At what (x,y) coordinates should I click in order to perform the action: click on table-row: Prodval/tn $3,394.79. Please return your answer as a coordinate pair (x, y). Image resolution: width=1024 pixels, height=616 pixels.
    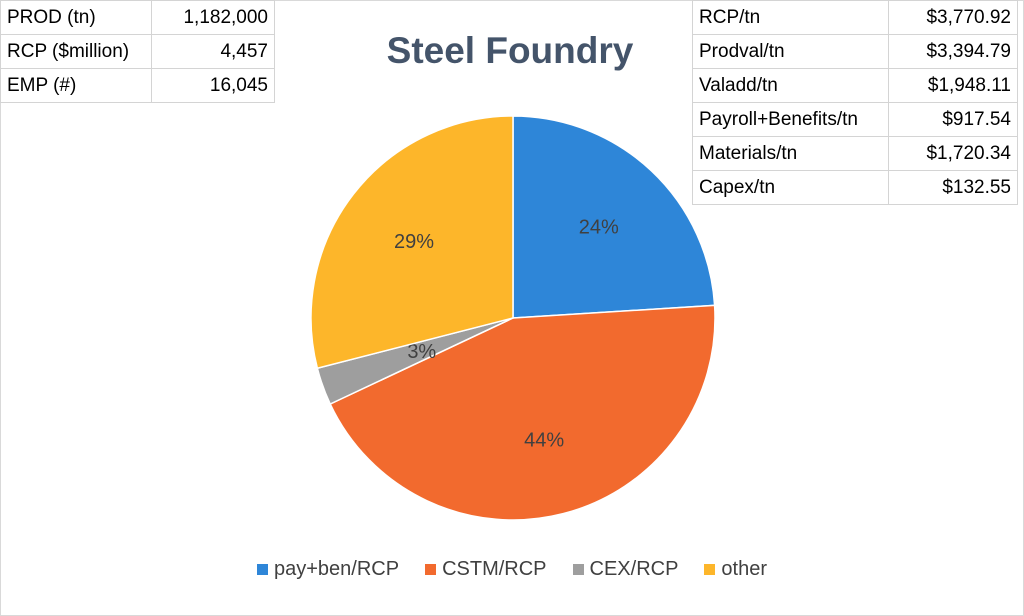
    Looking at the image, I should click on (855, 51).